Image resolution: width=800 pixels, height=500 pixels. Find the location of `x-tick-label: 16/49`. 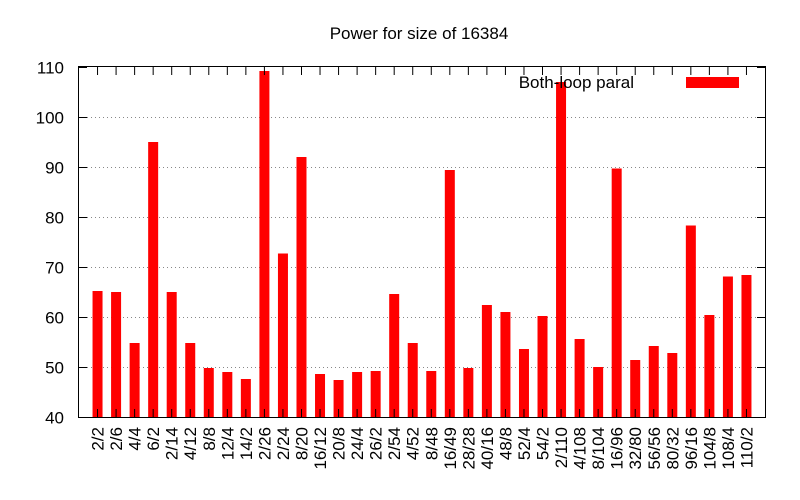

x-tick-label: 16/49 is located at coordinates (450, 448).